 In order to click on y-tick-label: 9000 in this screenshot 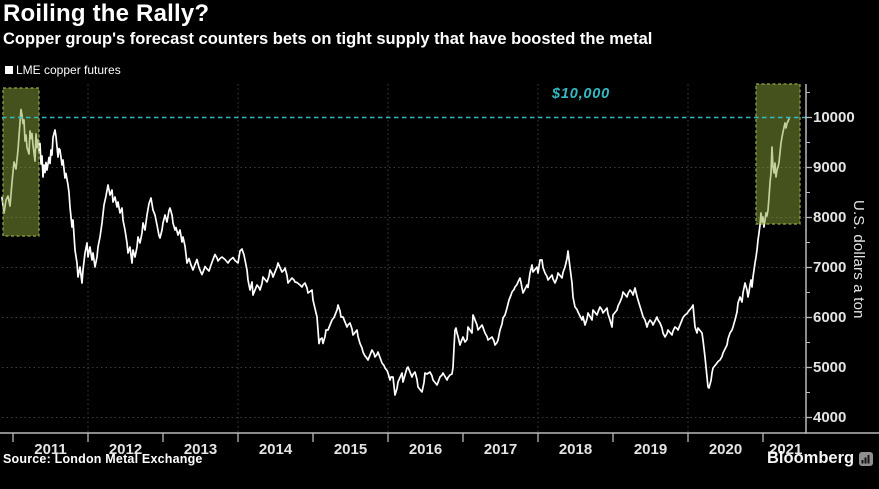, I will do `click(830, 167)`.